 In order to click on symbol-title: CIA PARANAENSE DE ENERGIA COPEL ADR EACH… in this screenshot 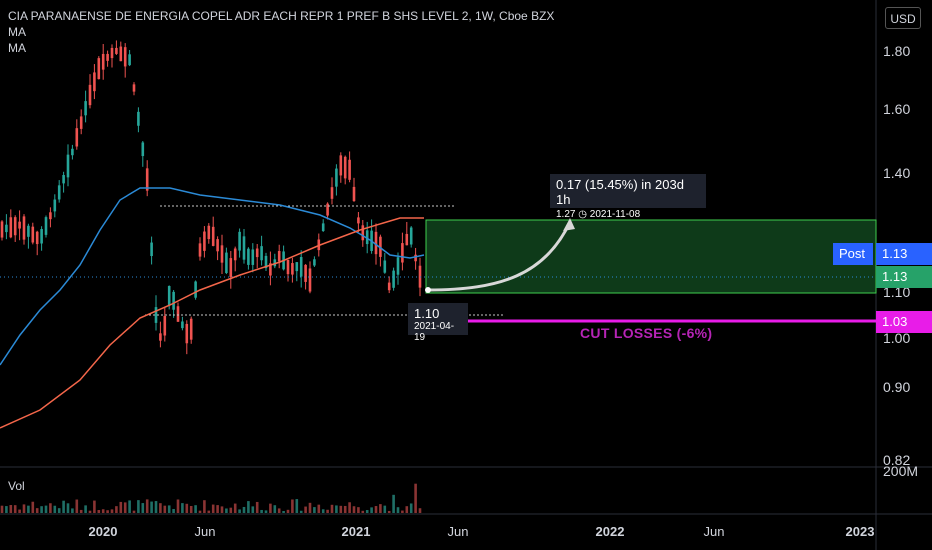, I will do `click(281, 16)`.